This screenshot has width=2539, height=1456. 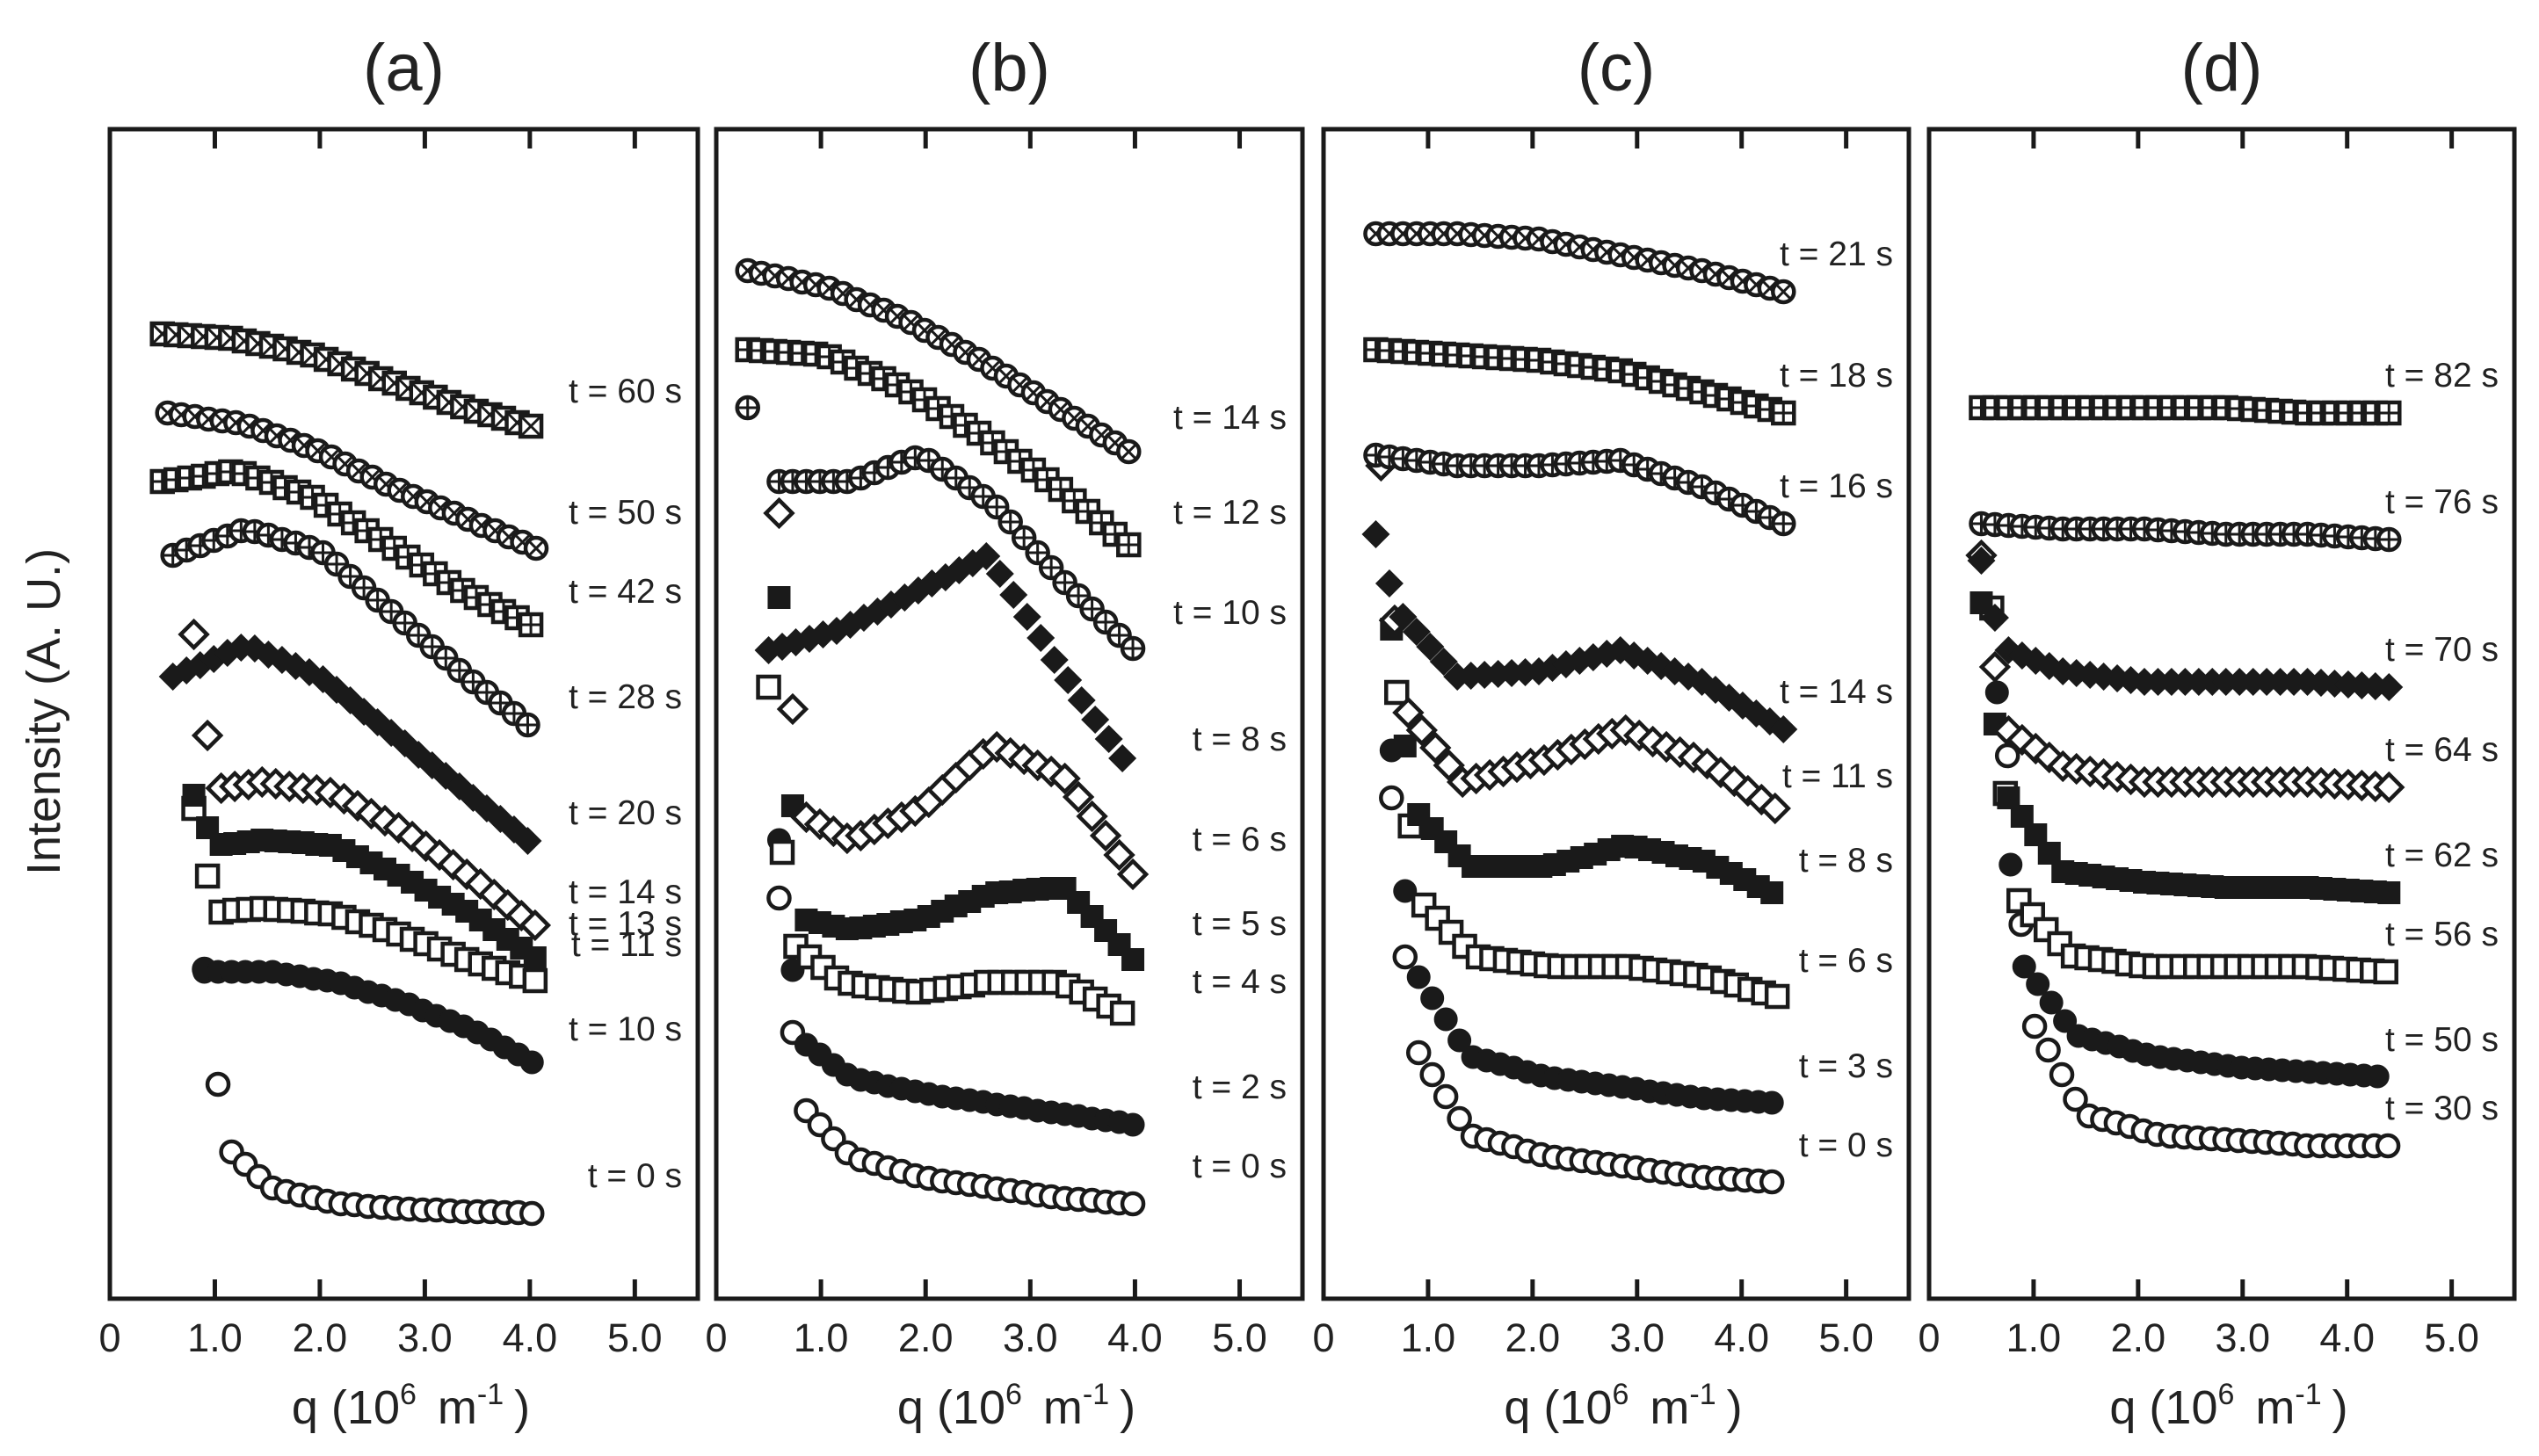 I want to click on series-label: t = 16 s, so click(x=1837, y=486).